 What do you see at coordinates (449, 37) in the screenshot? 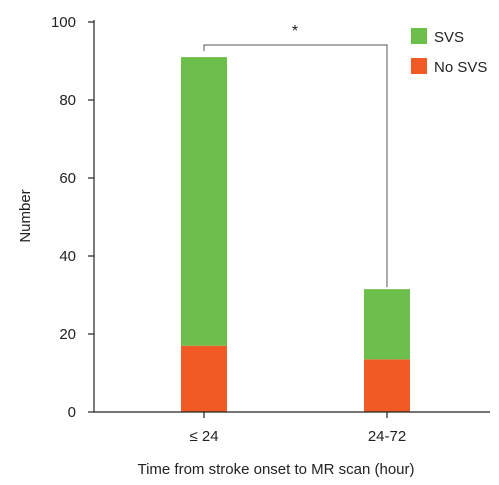
I see `legend-label: SVS` at bounding box center [449, 37].